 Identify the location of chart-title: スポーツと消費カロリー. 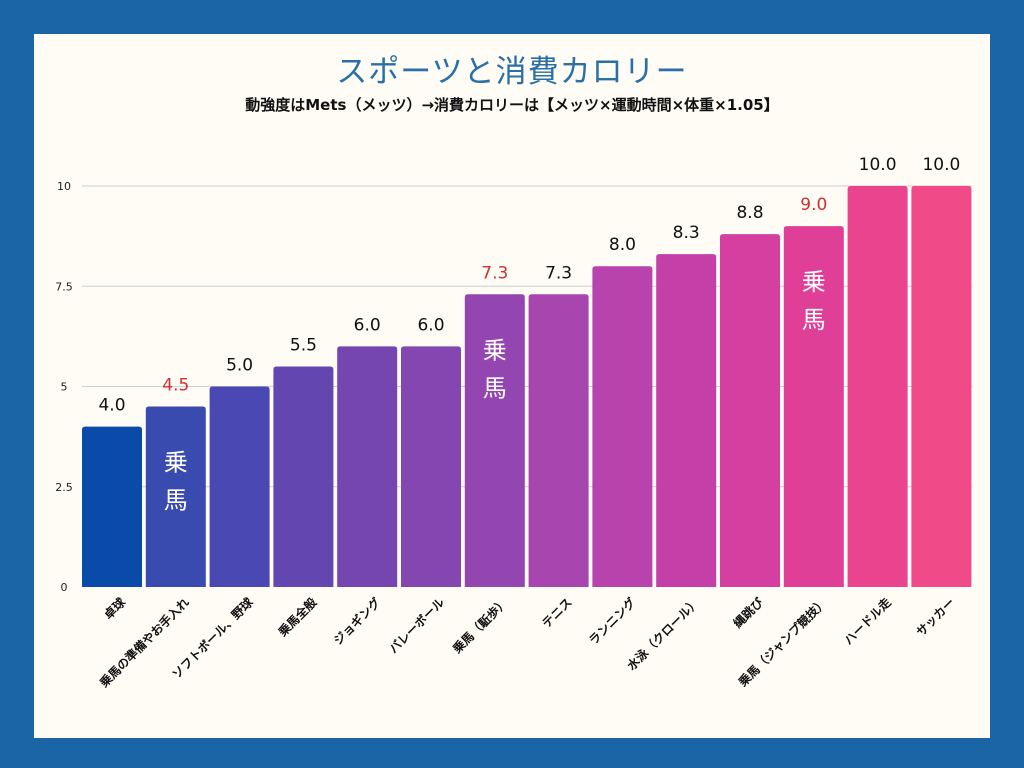
(512, 72).